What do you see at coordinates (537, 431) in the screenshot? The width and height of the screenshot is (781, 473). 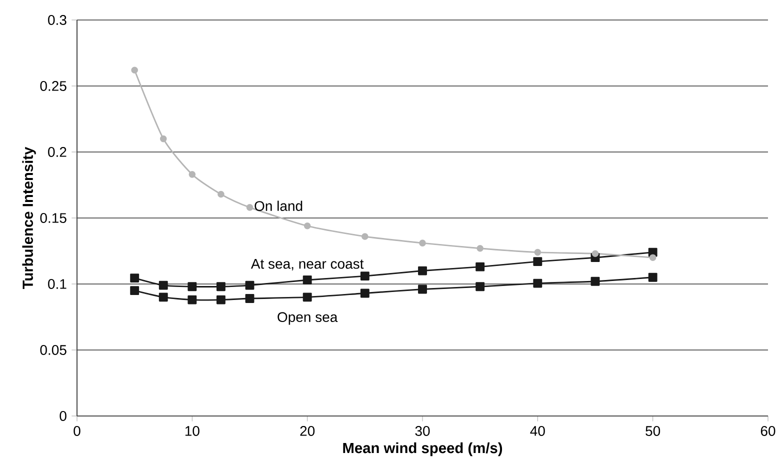 I see `x-tick-label: 40` at bounding box center [537, 431].